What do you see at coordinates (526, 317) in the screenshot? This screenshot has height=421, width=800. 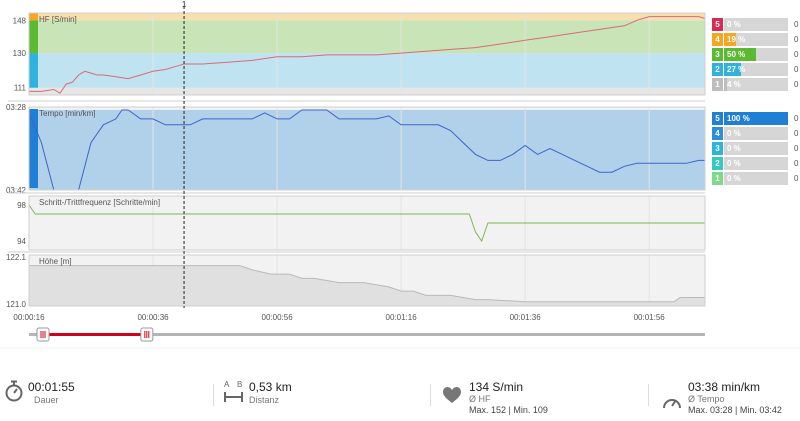 I see `x-tick-label: 00:01:36` at bounding box center [526, 317].